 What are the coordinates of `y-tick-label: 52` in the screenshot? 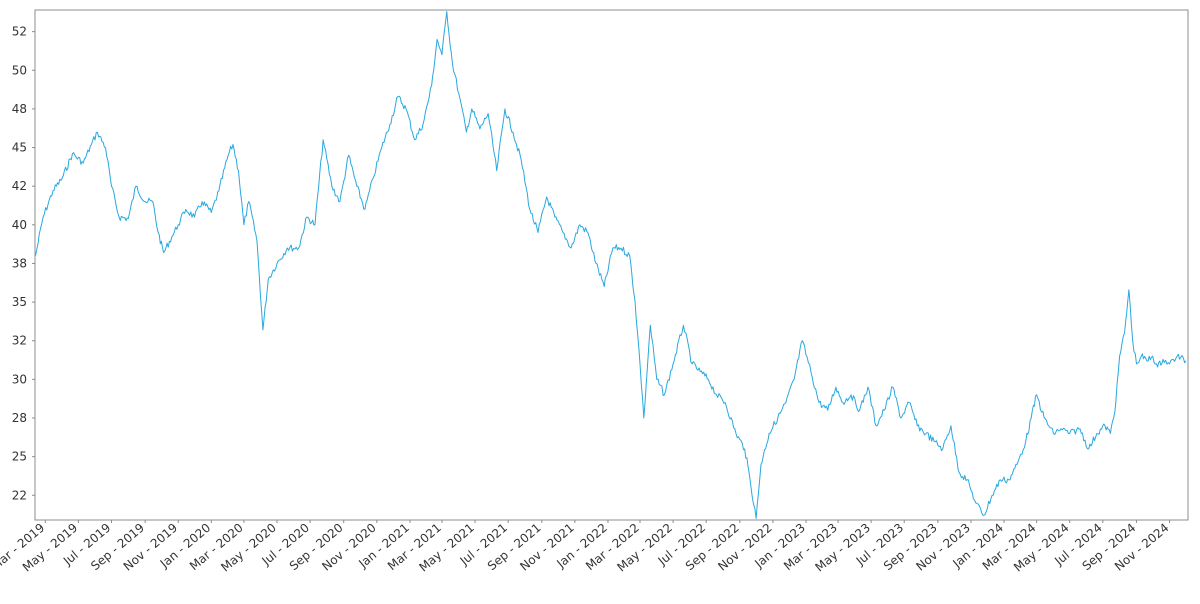 It's located at (19, 32).